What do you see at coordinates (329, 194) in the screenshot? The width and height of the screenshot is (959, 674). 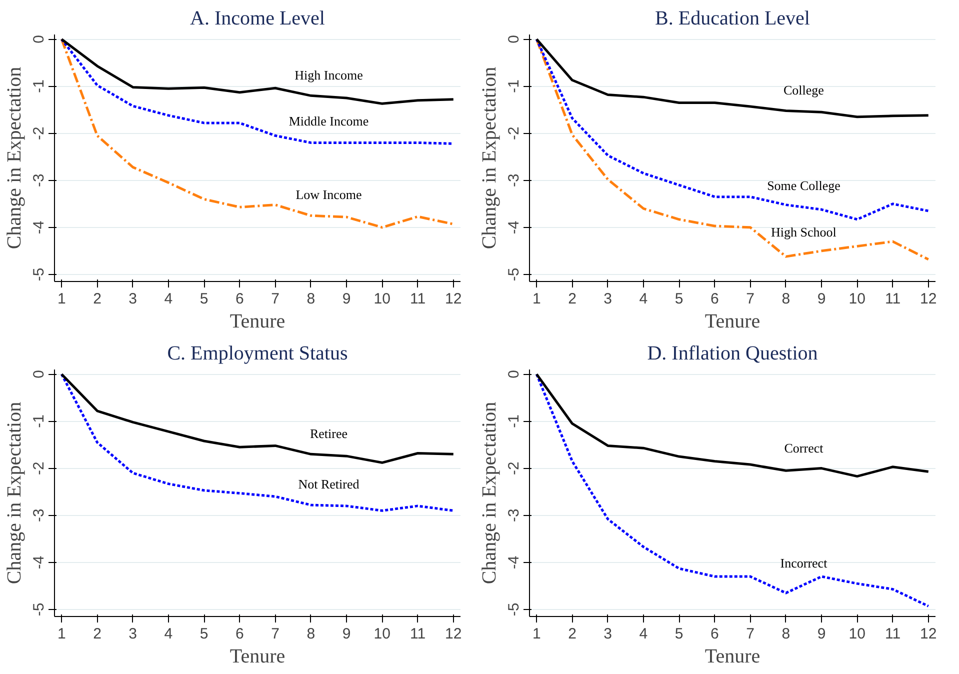 I see `series-label: Low Income` at bounding box center [329, 194].